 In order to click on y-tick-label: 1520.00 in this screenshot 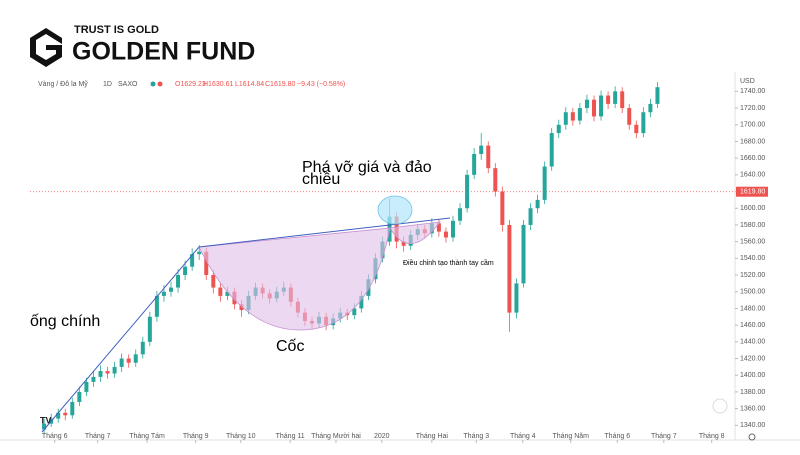, I will do `click(752, 275)`.